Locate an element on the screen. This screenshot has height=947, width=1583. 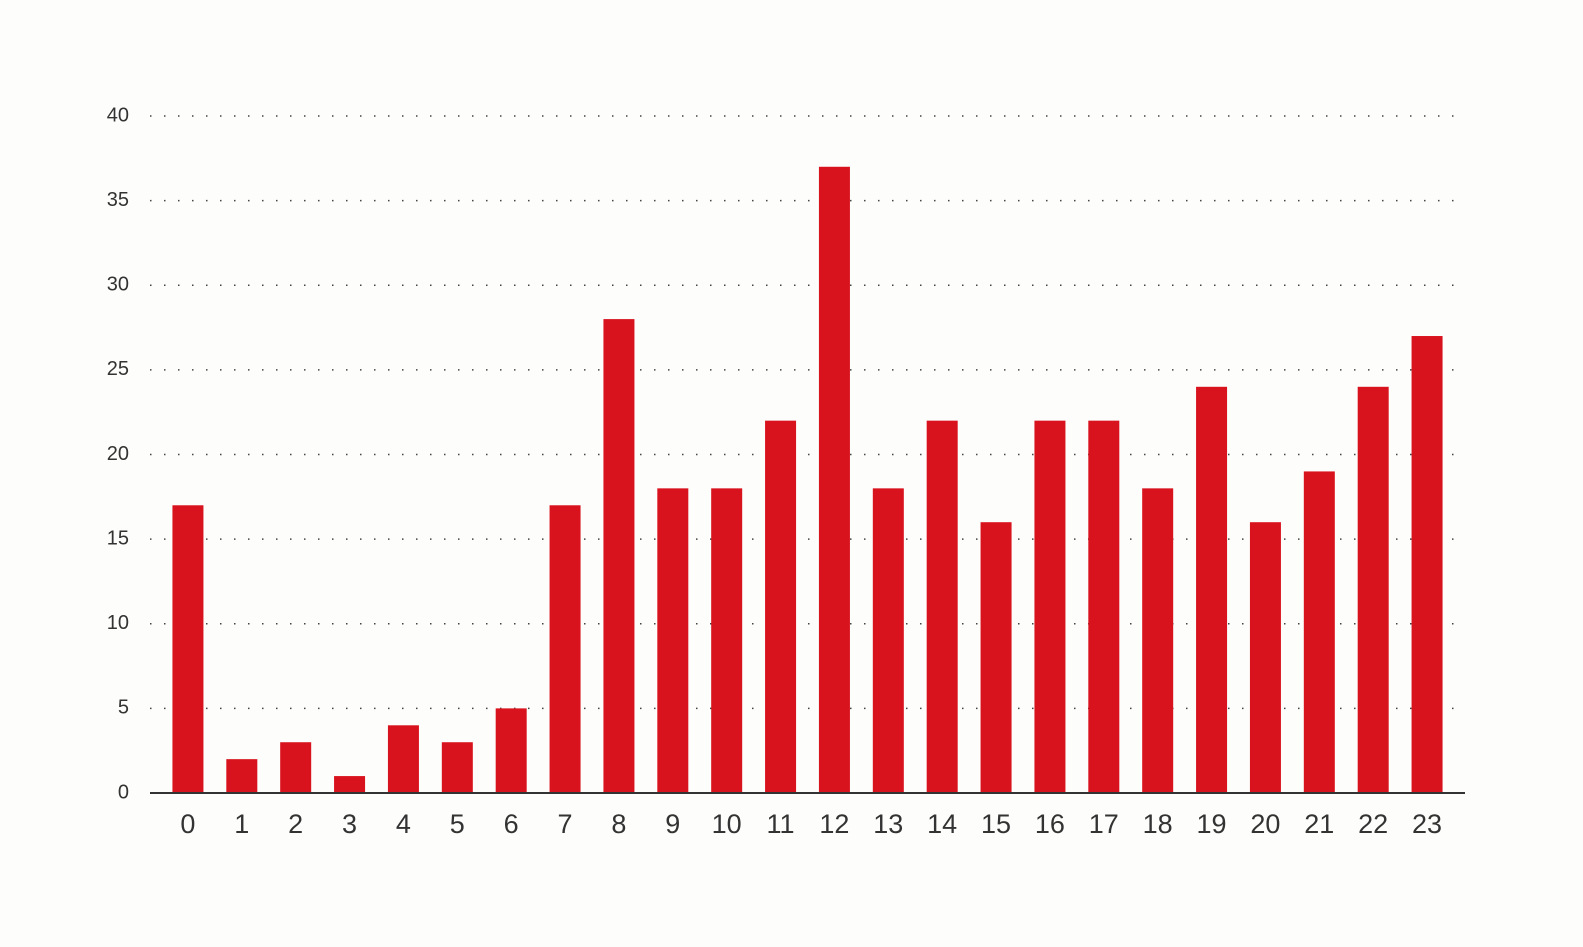
x-tick-label: 6 is located at coordinates (511, 824).